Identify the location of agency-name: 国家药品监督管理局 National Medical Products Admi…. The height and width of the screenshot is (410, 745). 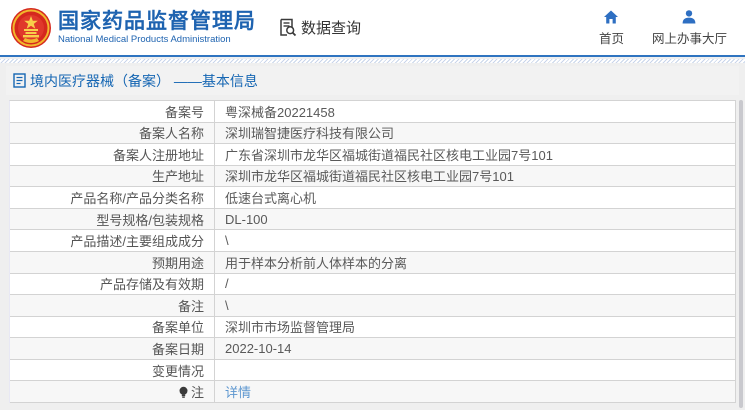
(157, 28).